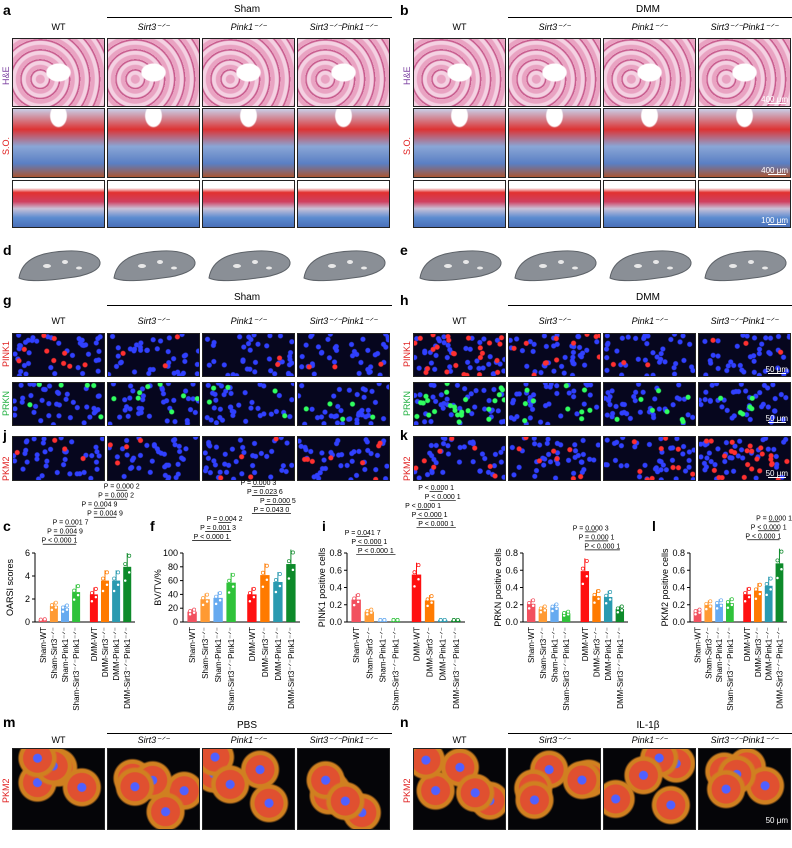  What do you see at coordinates (175, 622) in the screenshot?
I see `y-tick-label: 0` at bounding box center [175, 622].